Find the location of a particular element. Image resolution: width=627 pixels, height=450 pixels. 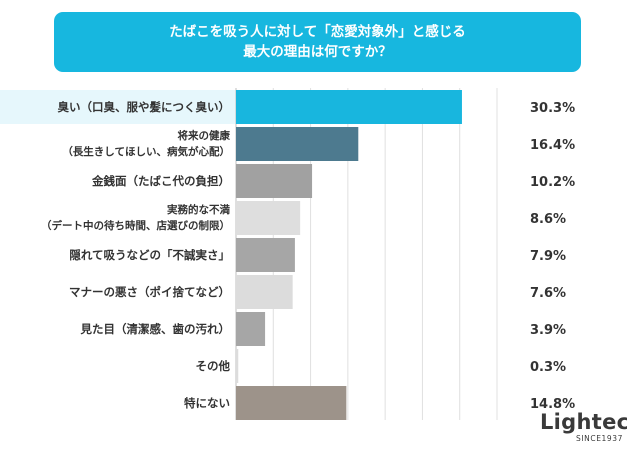

category-label: その他 is located at coordinates (213, 366).